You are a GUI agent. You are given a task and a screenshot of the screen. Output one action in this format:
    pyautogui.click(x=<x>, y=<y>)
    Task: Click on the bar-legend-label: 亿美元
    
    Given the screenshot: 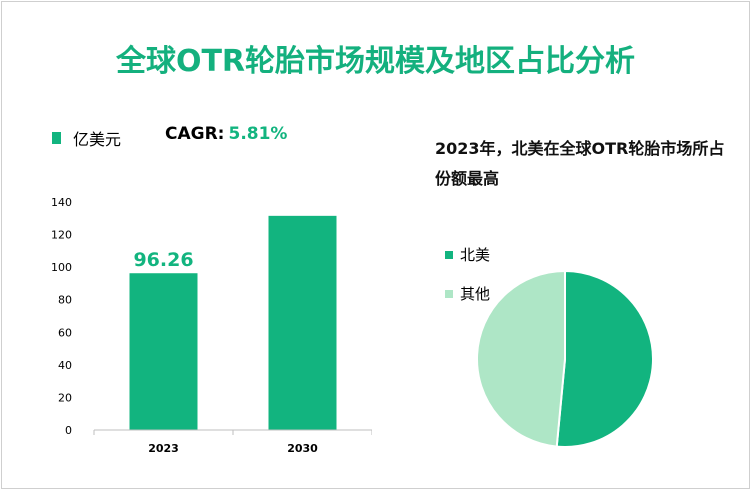 What is the action you would take?
    pyautogui.click(x=97, y=139)
    